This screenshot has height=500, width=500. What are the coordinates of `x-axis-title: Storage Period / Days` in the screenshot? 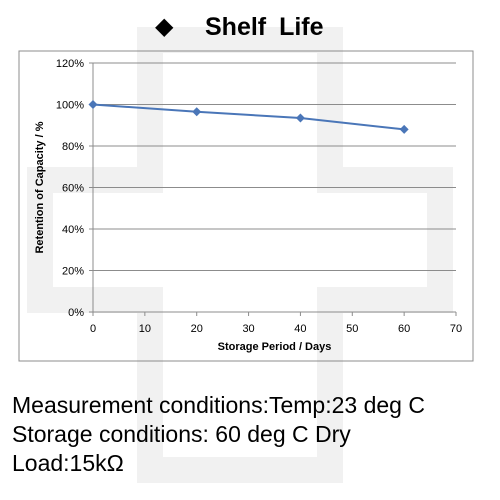 It's located at (275, 347).